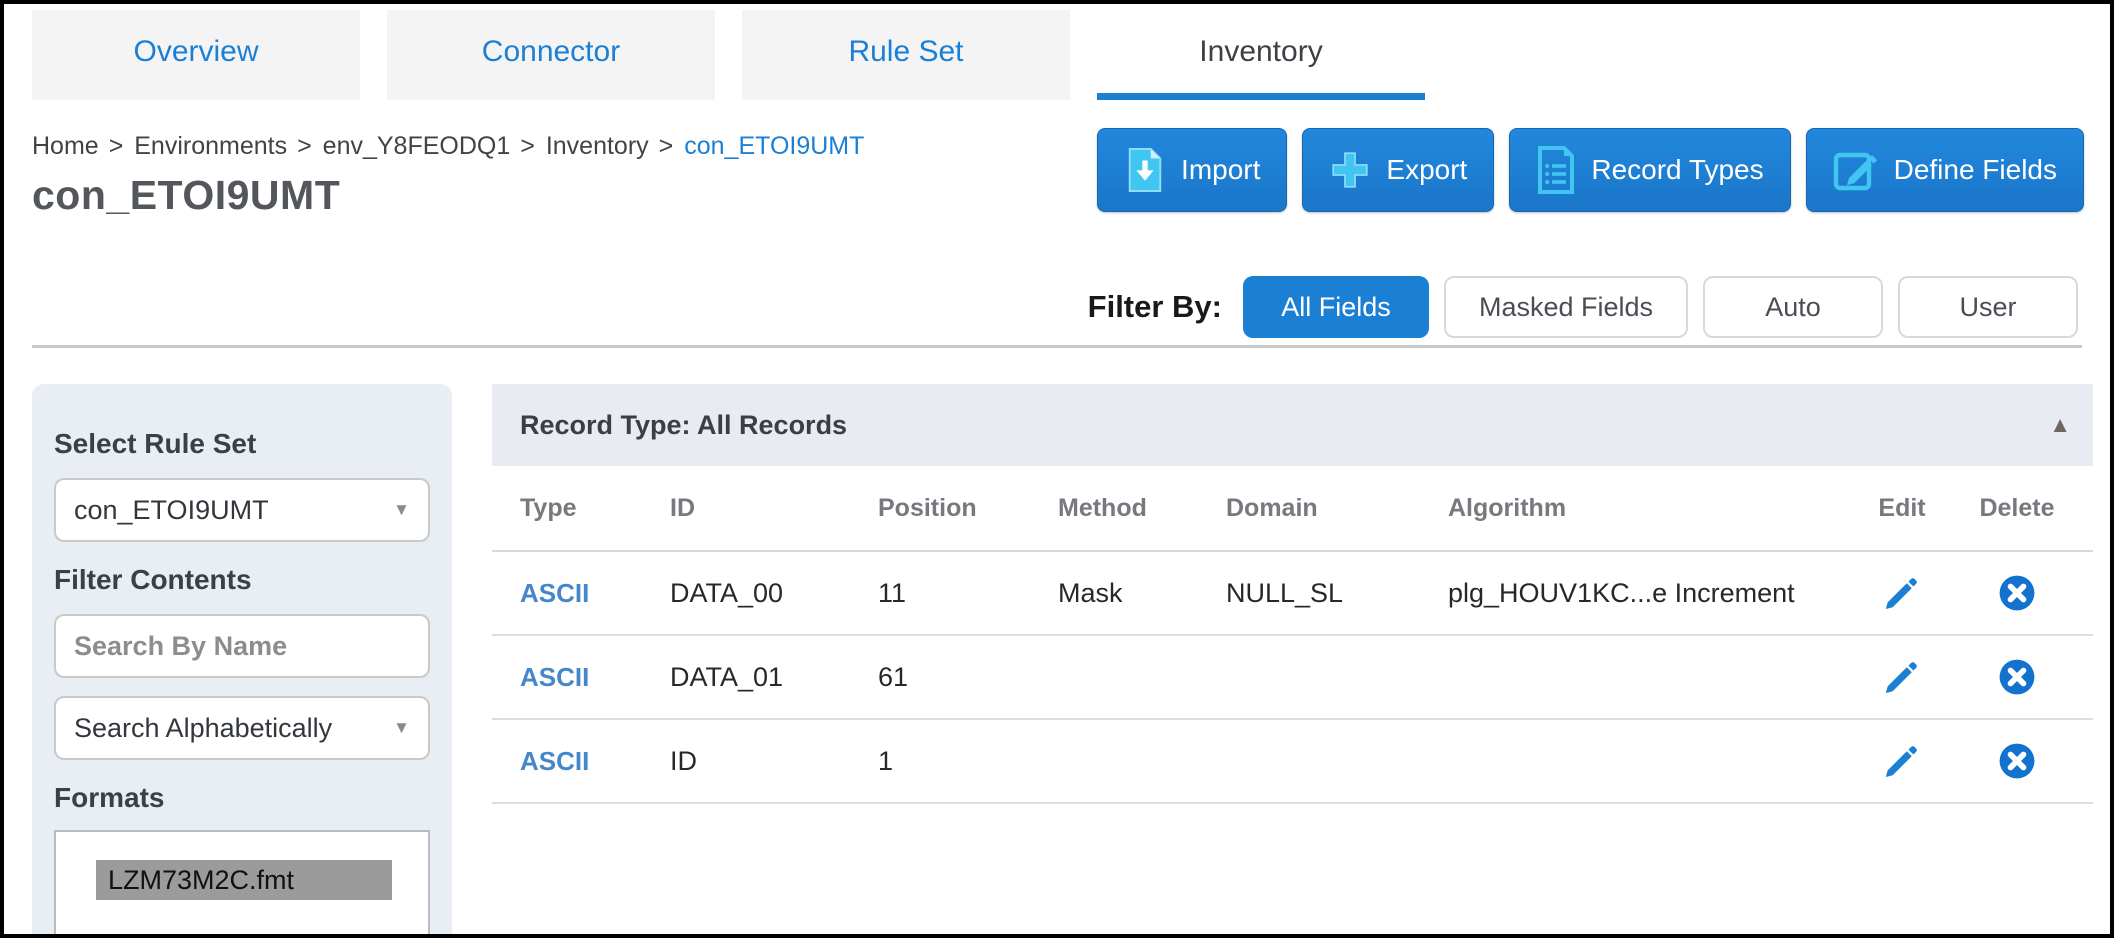 This screenshot has height=938, width=2114. Describe the element at coordinates (892, 592) in the screenshot. I see `cell-position: 11` at that location.